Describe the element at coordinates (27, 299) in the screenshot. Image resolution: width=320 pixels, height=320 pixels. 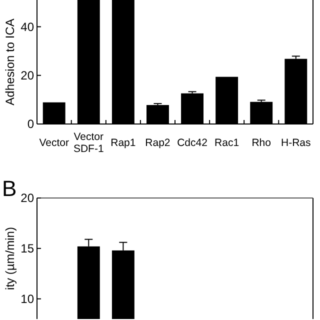
I see `y-tick-label: 10` at that location.